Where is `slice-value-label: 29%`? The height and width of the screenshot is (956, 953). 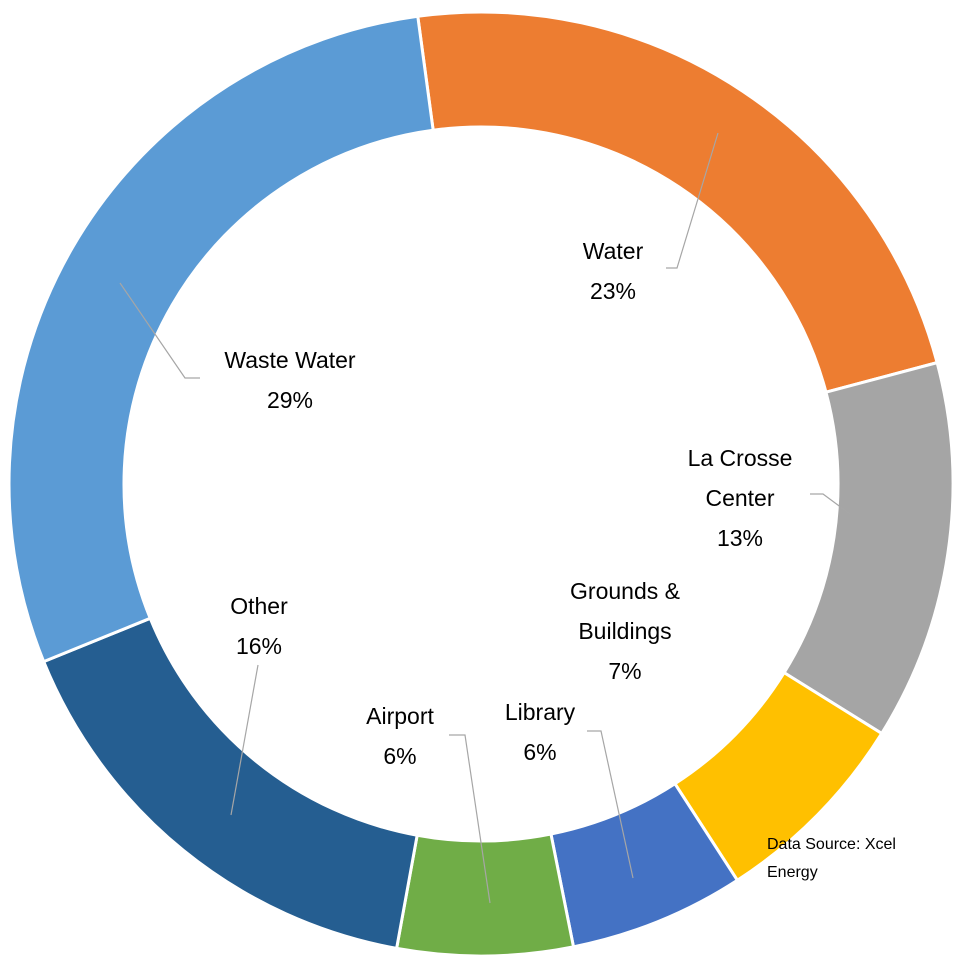
slice-value-label: 29% is located at coordinates (290, 400).